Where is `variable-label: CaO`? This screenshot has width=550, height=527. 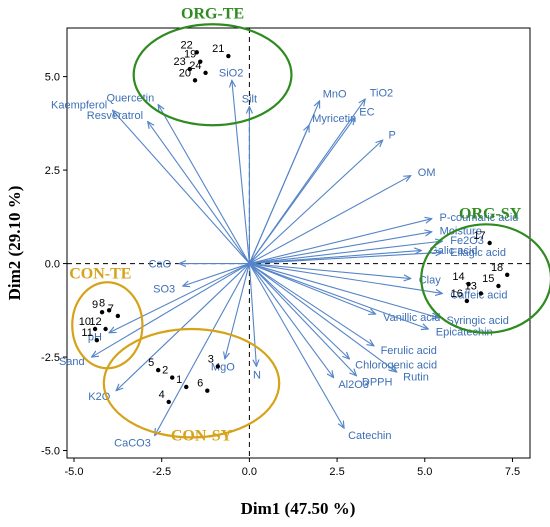
variable-label: CaO is located at coordinates (160, 265).